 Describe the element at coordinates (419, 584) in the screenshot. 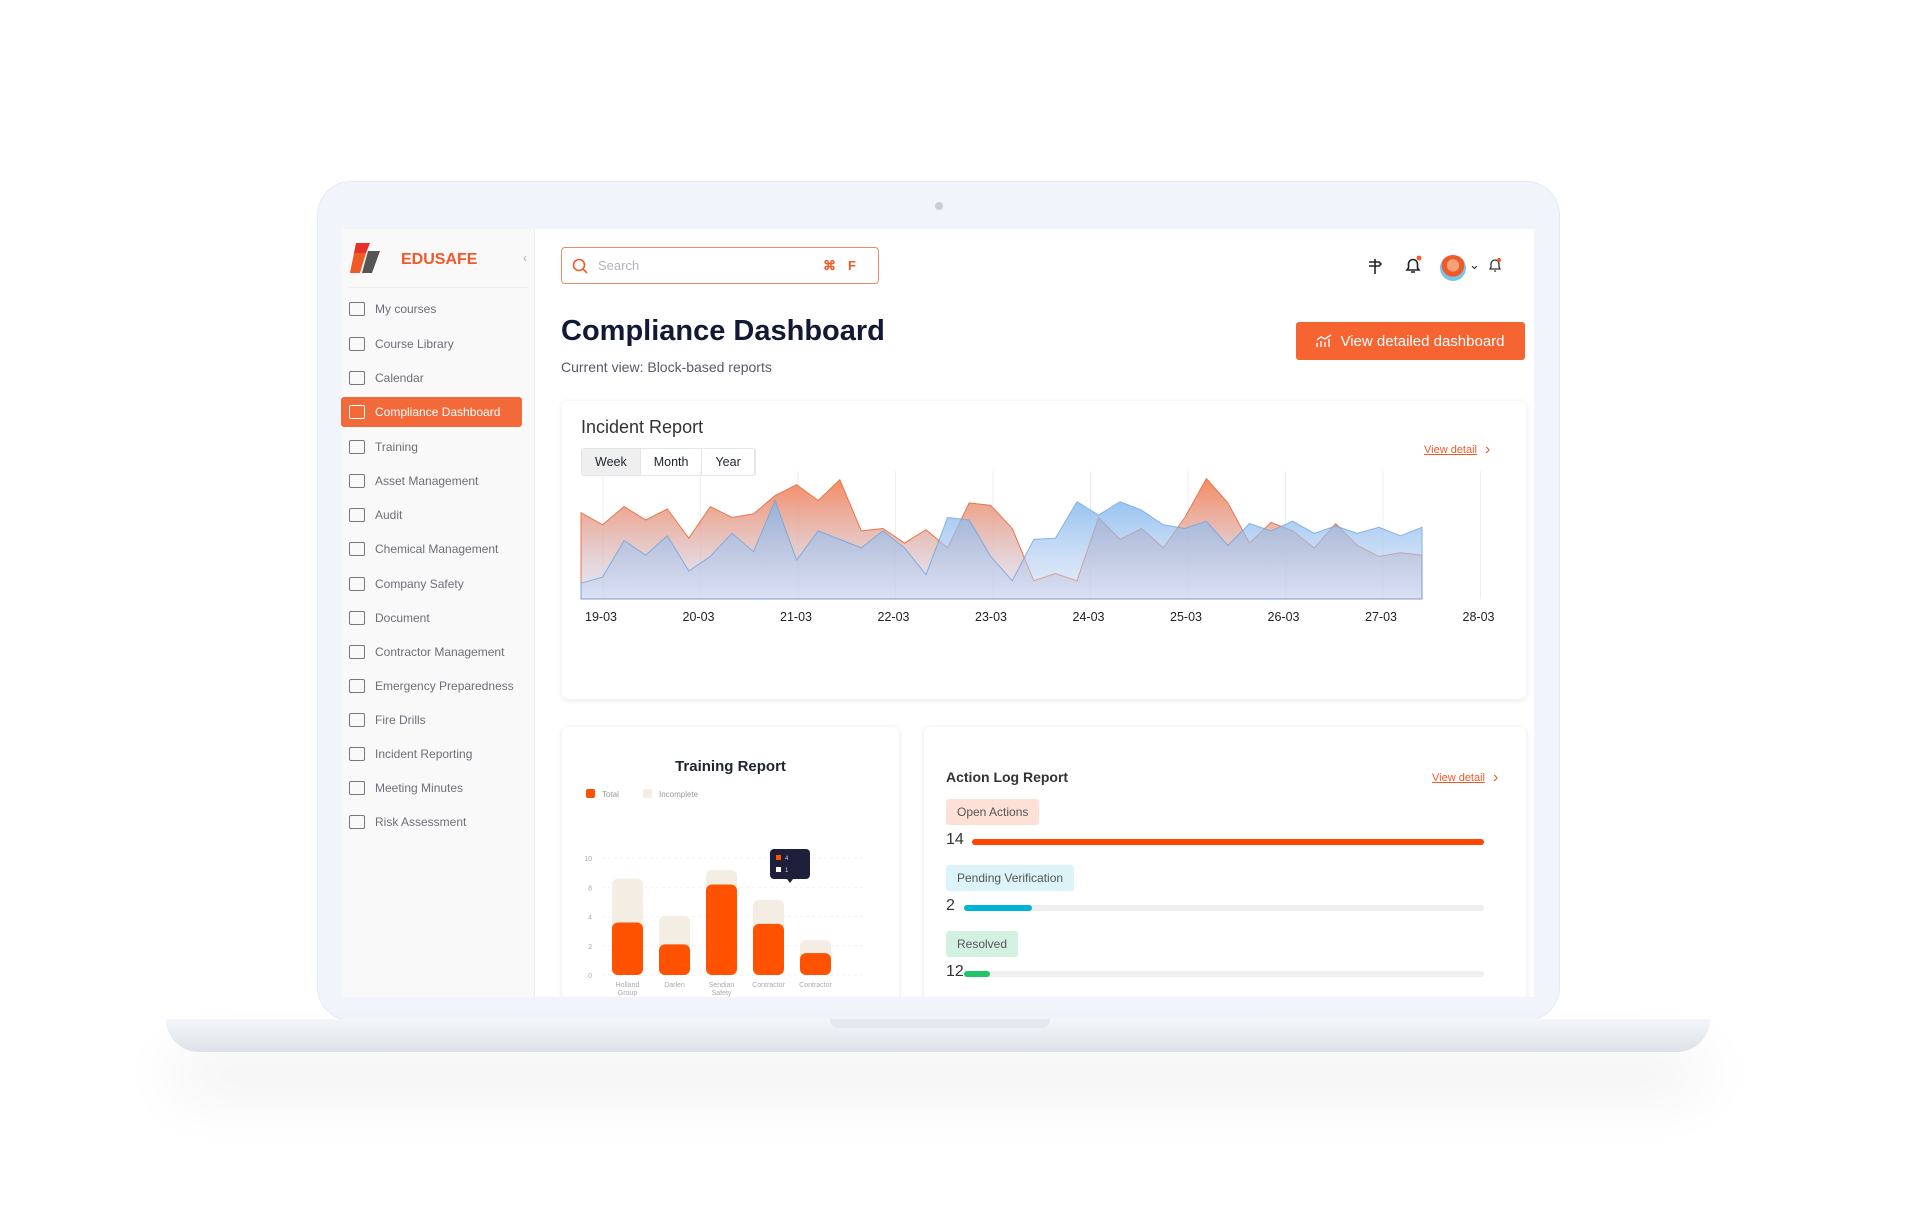

I see `sidebar-item-label: Company Safety` at that location.